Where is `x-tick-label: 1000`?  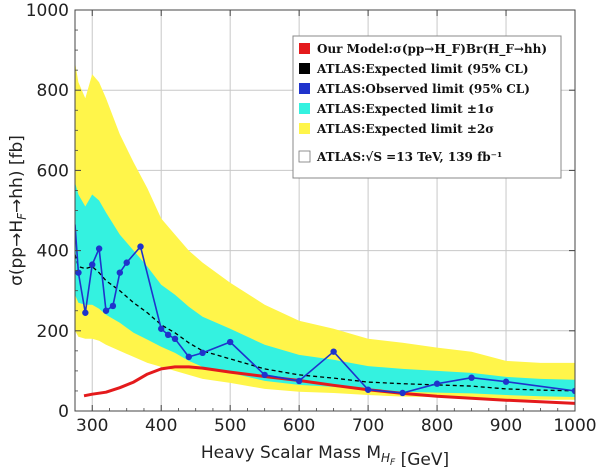
x-tick-label: 1000 is located at coordinates (574, 426).